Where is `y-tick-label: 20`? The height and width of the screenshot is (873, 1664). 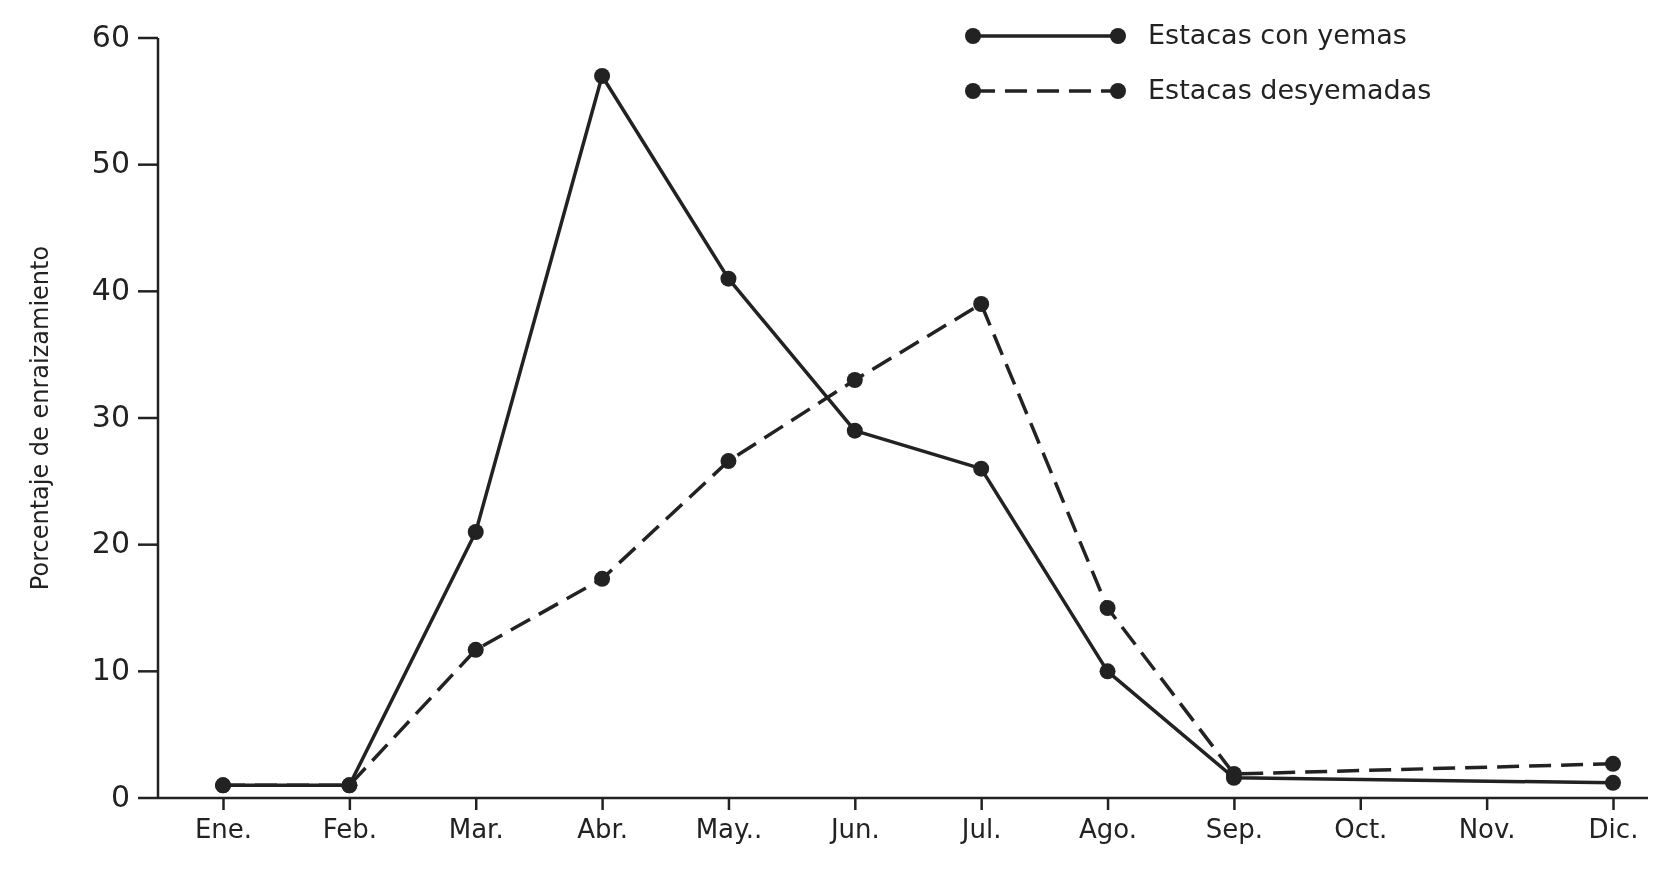
y-tick-label: 20 is located at coordinates (110, 543).